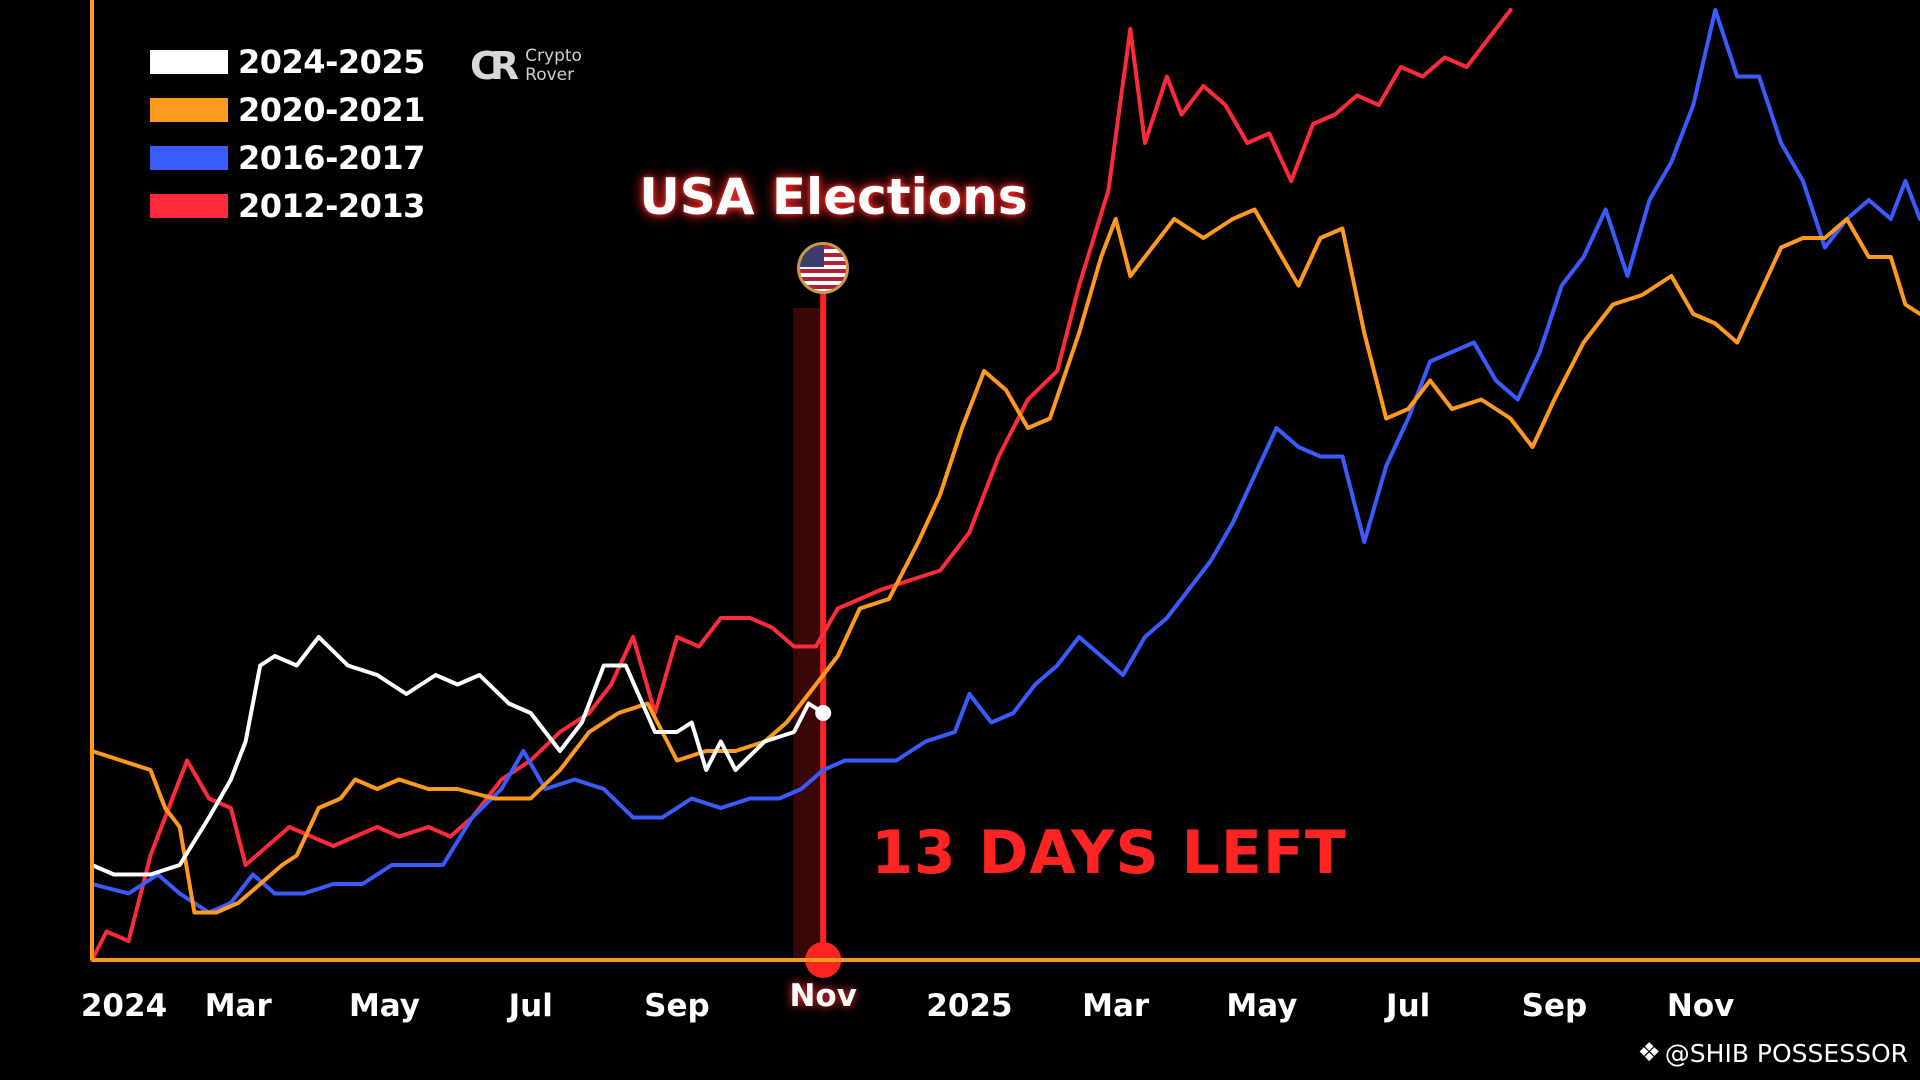 Image resolution: width=1920 pixels, height=1080 pixels. Describe the element at coordinates (1786, 1053) in the screenshot. I see `watermark-text: @SHIB POSSESSOR` at that location.